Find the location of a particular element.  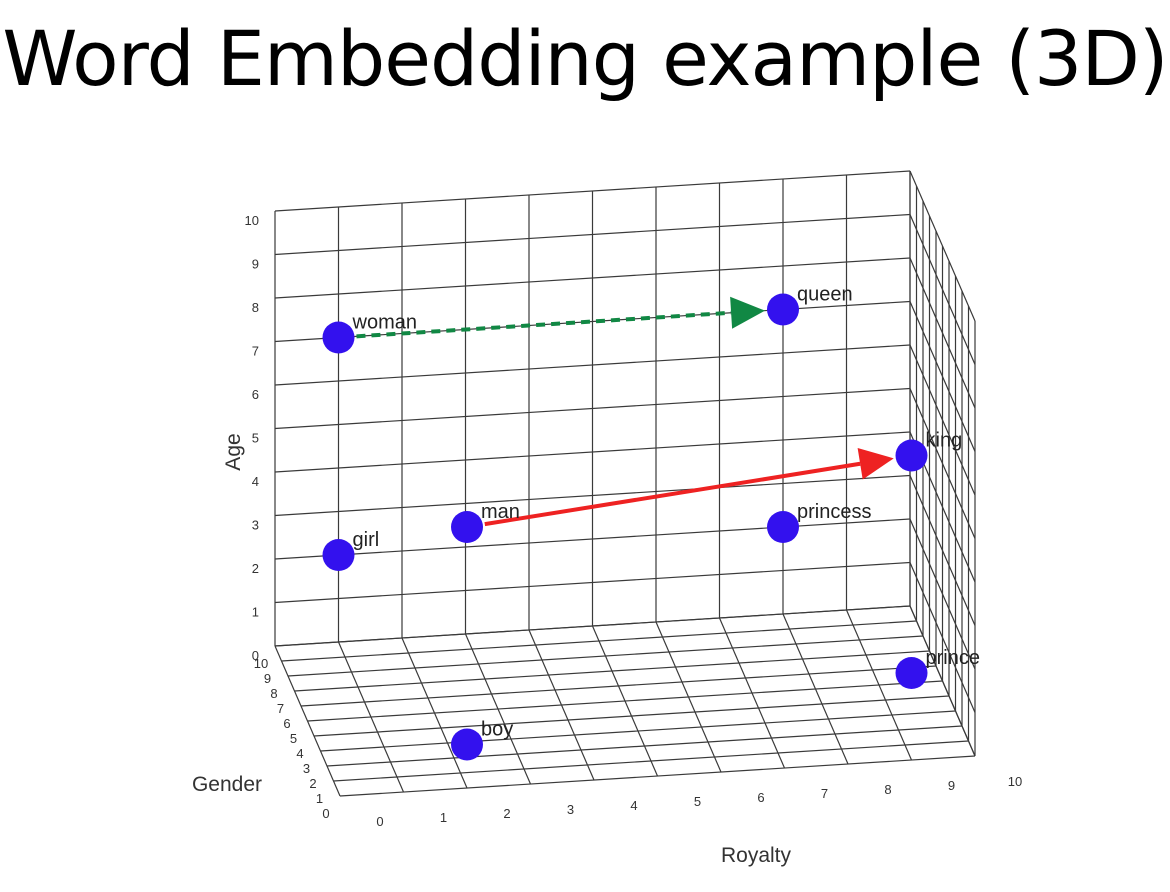

point-label-queen: queen is located at coordinates (825, 295).